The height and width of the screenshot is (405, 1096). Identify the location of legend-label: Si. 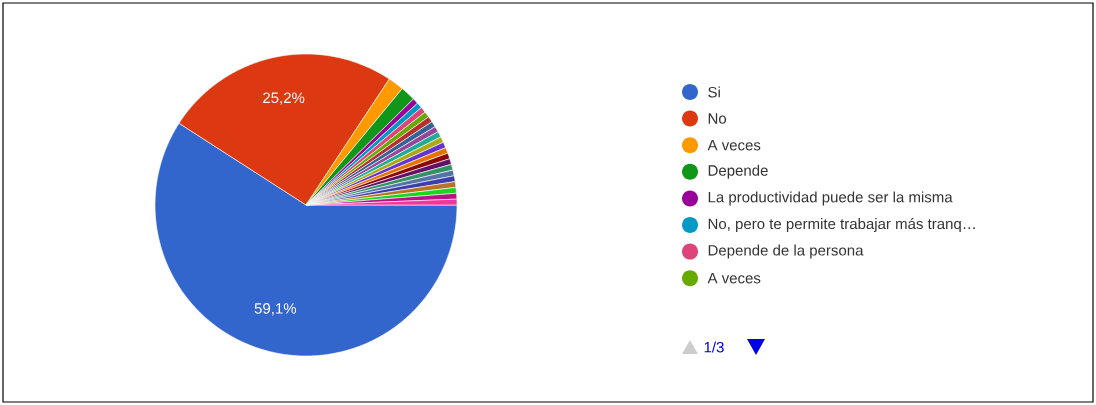
(714, 92).